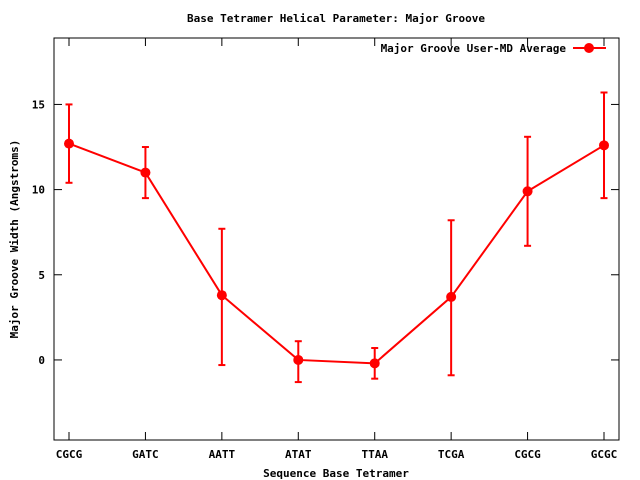  I want to click on x-axis-label: Sequence Base Tetramer, so click(336, 473).